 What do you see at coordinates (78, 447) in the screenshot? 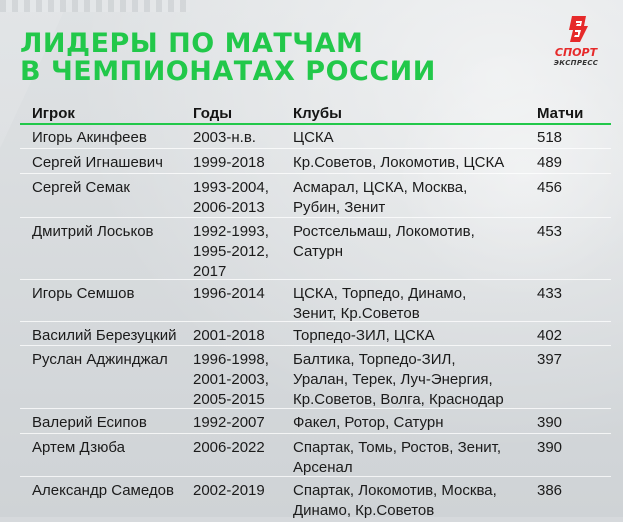
I see `cell-player: Артем Дзюба` at bounding box center [78, 447].